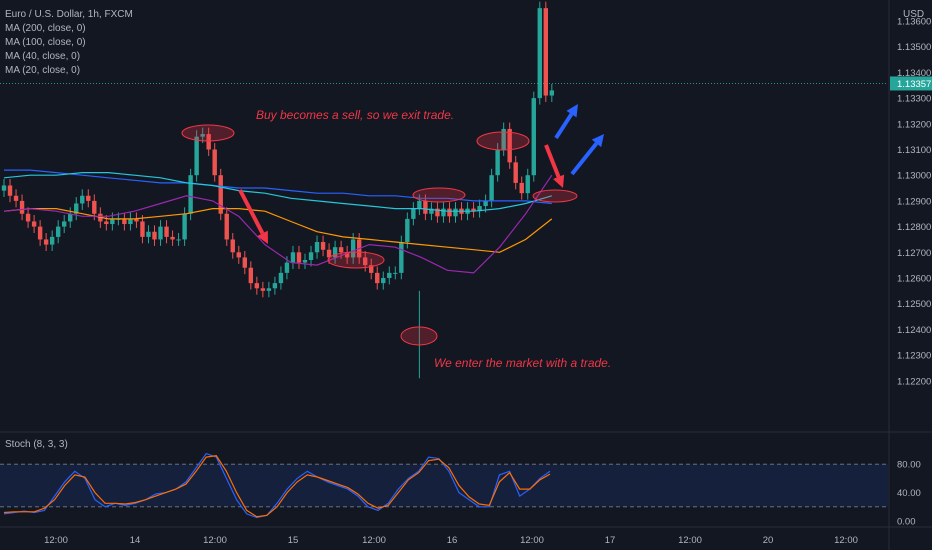 Image resolution: width=932 pixels, height=550 pixels. What do you see at coordinates (914, 227) in the screenshot?
I see `price-tick-label: 1.12800` at bounding box center [914, 227].